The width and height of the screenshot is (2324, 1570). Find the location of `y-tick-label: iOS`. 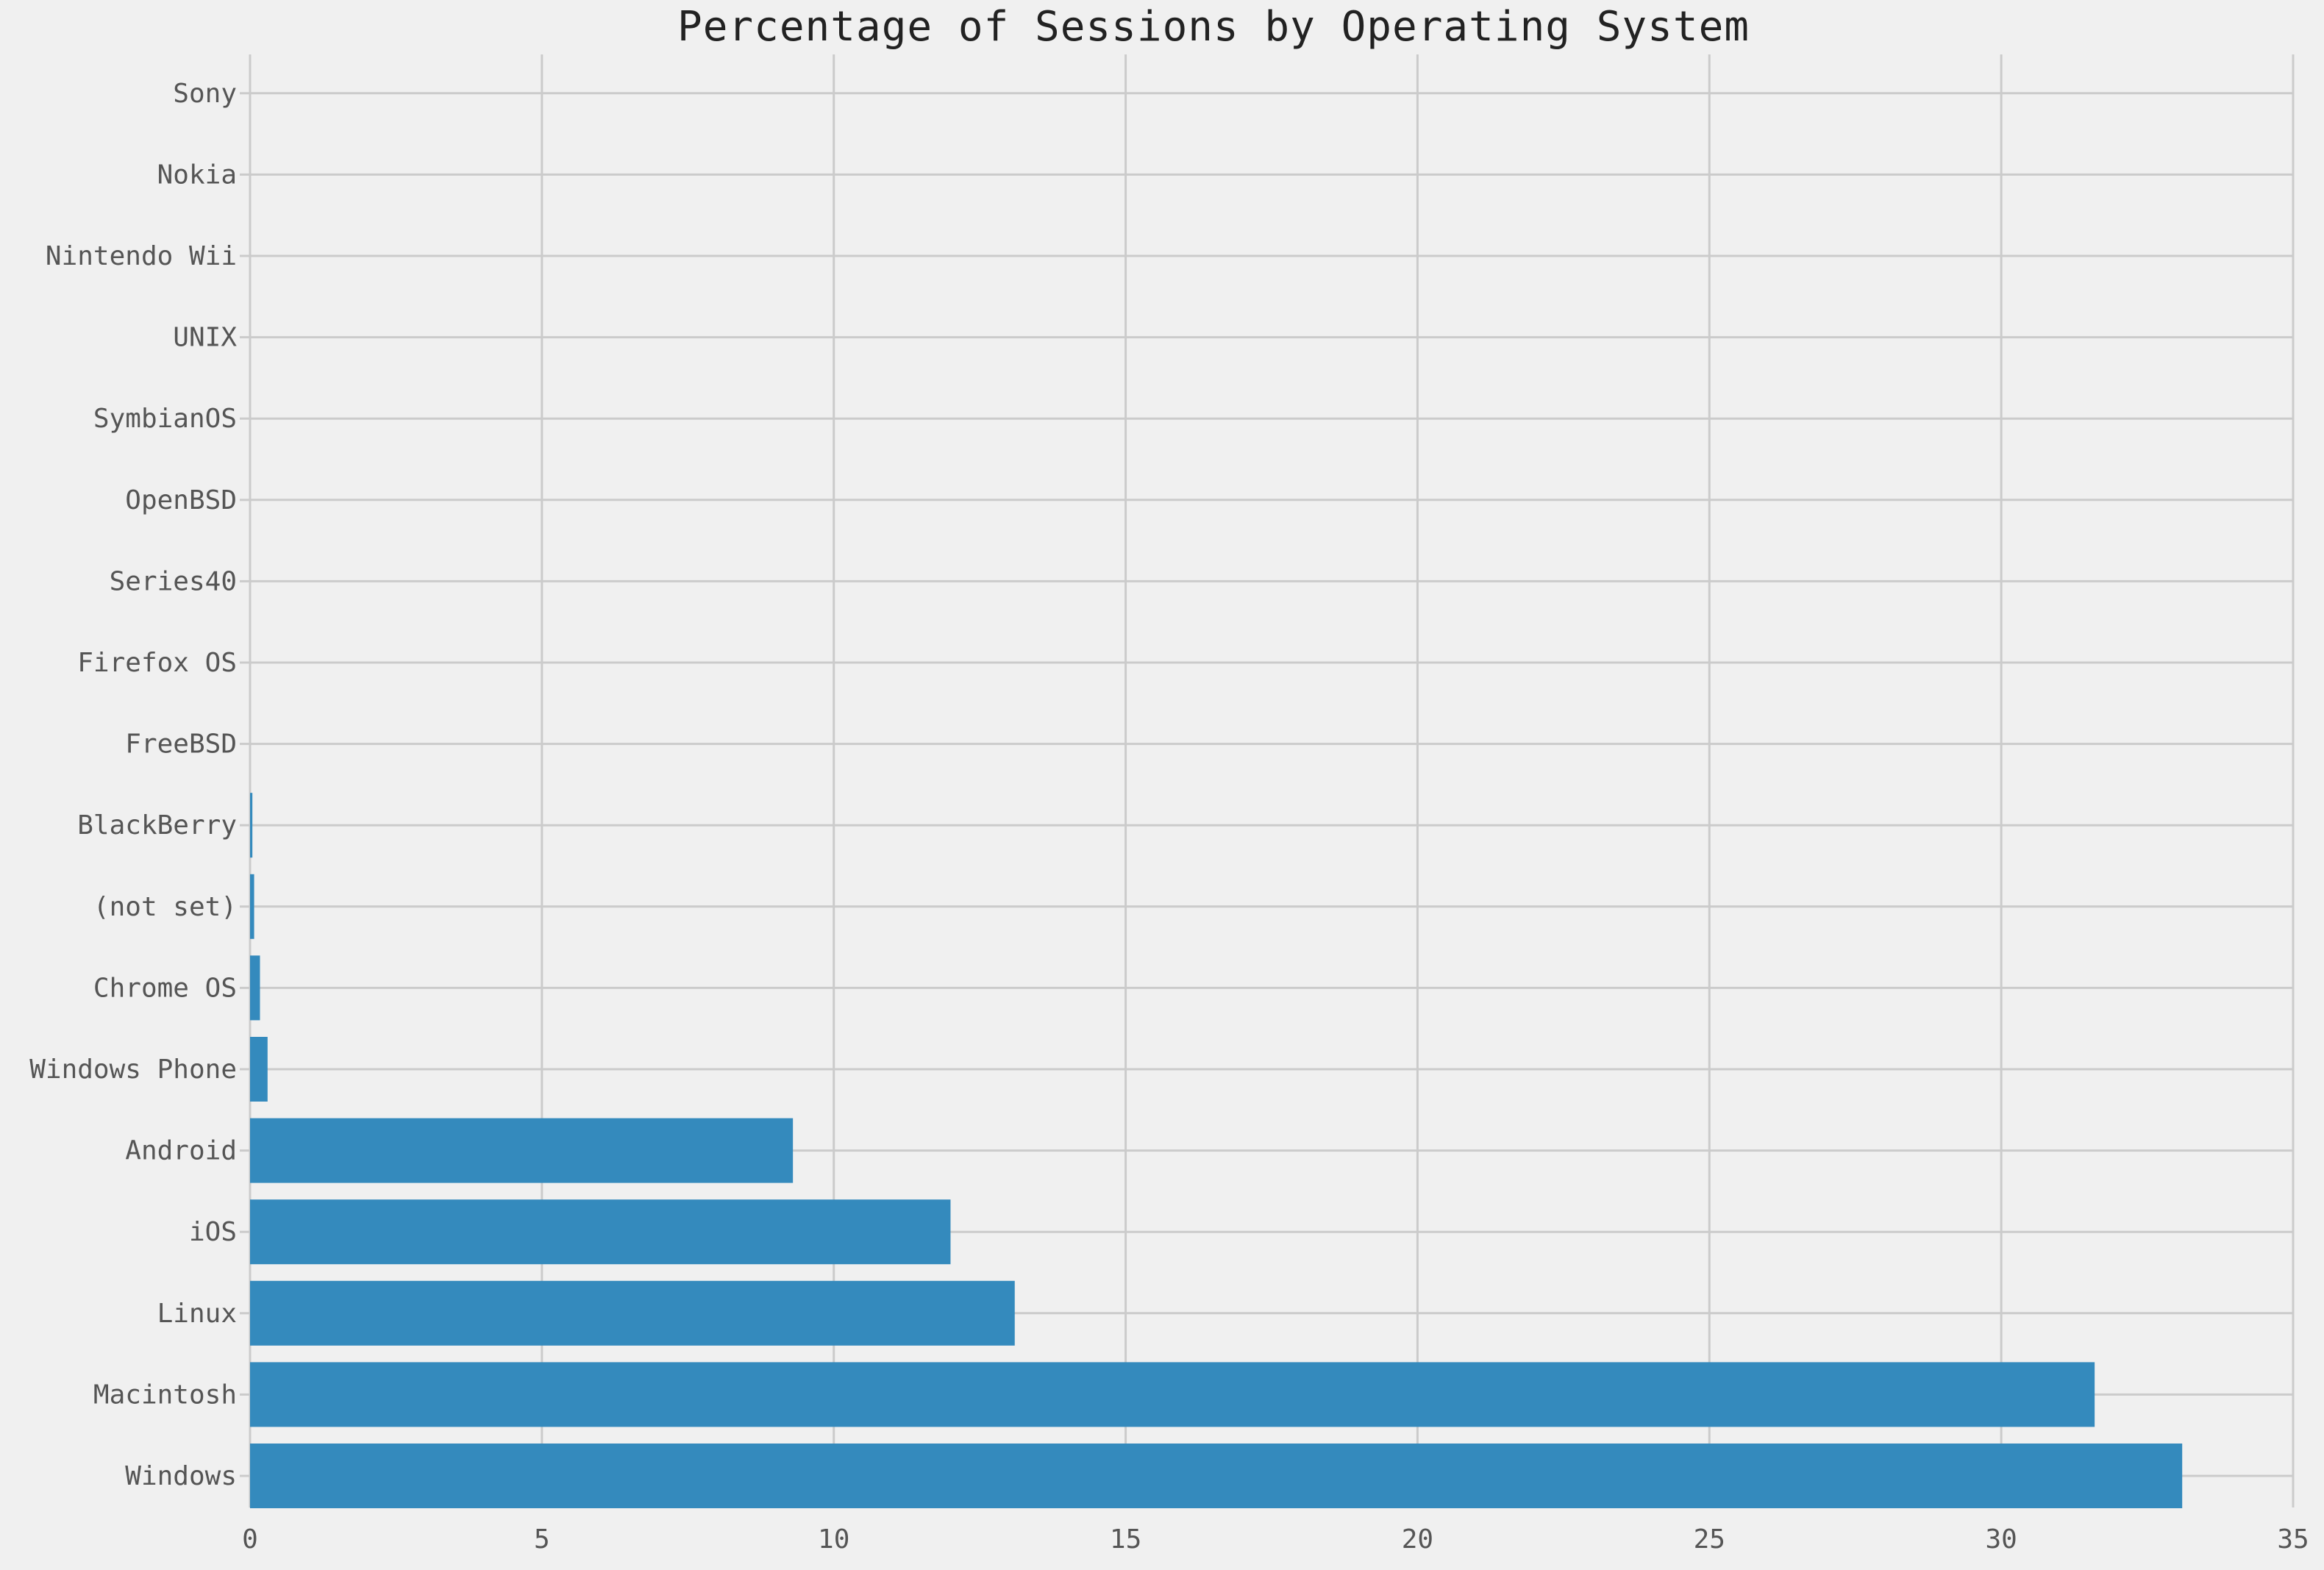

y-tick-label: iOS is located at coordinates (213, 1232).